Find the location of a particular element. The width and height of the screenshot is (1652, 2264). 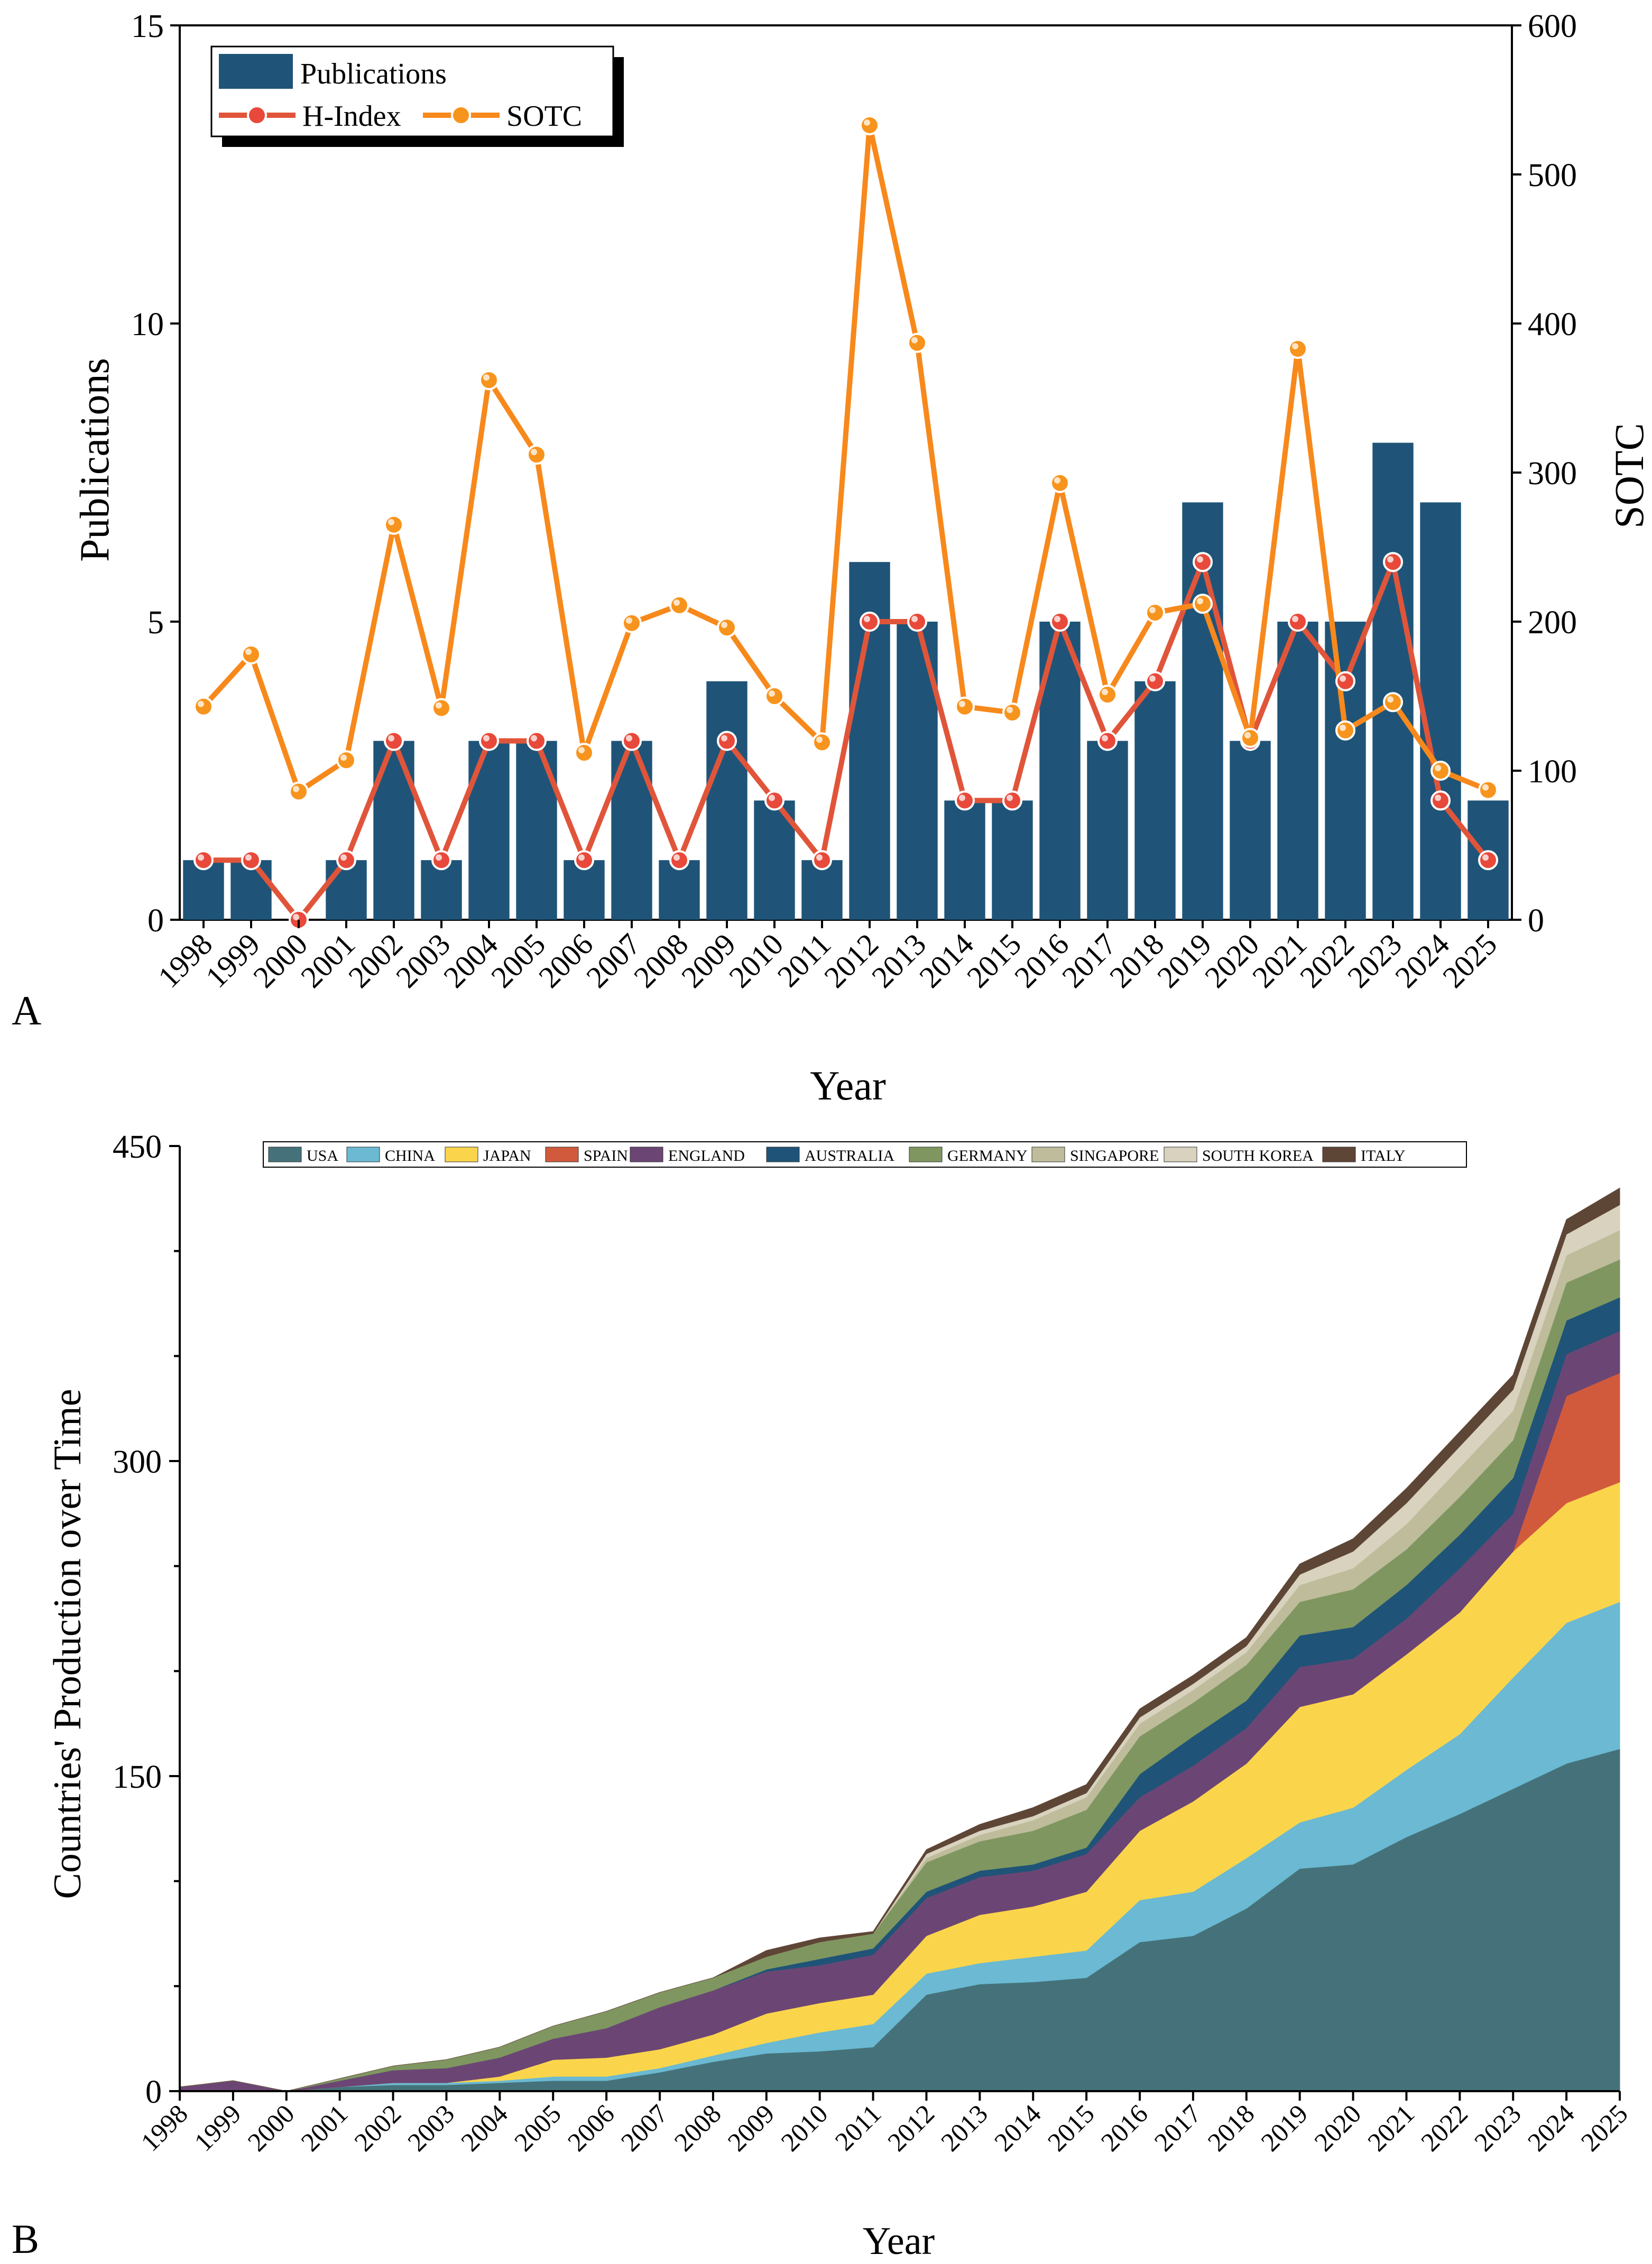

legend-label-italy: ITALY is located at coordinates (1383, 1156).